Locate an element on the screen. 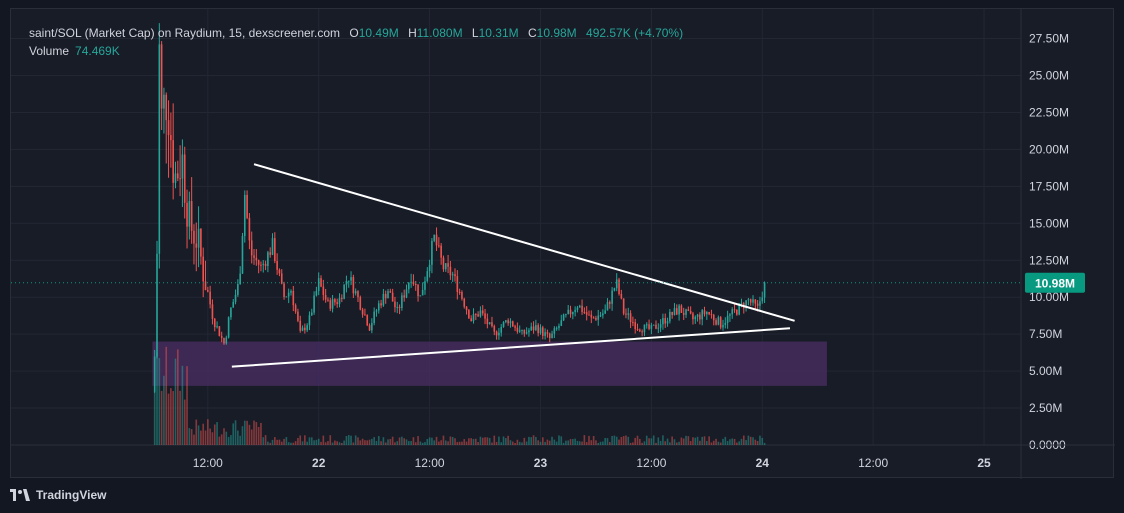 The width and height of the screenshot is (1124, 513). x-tick-label: 12:00 is located at coordinates (430, 463).